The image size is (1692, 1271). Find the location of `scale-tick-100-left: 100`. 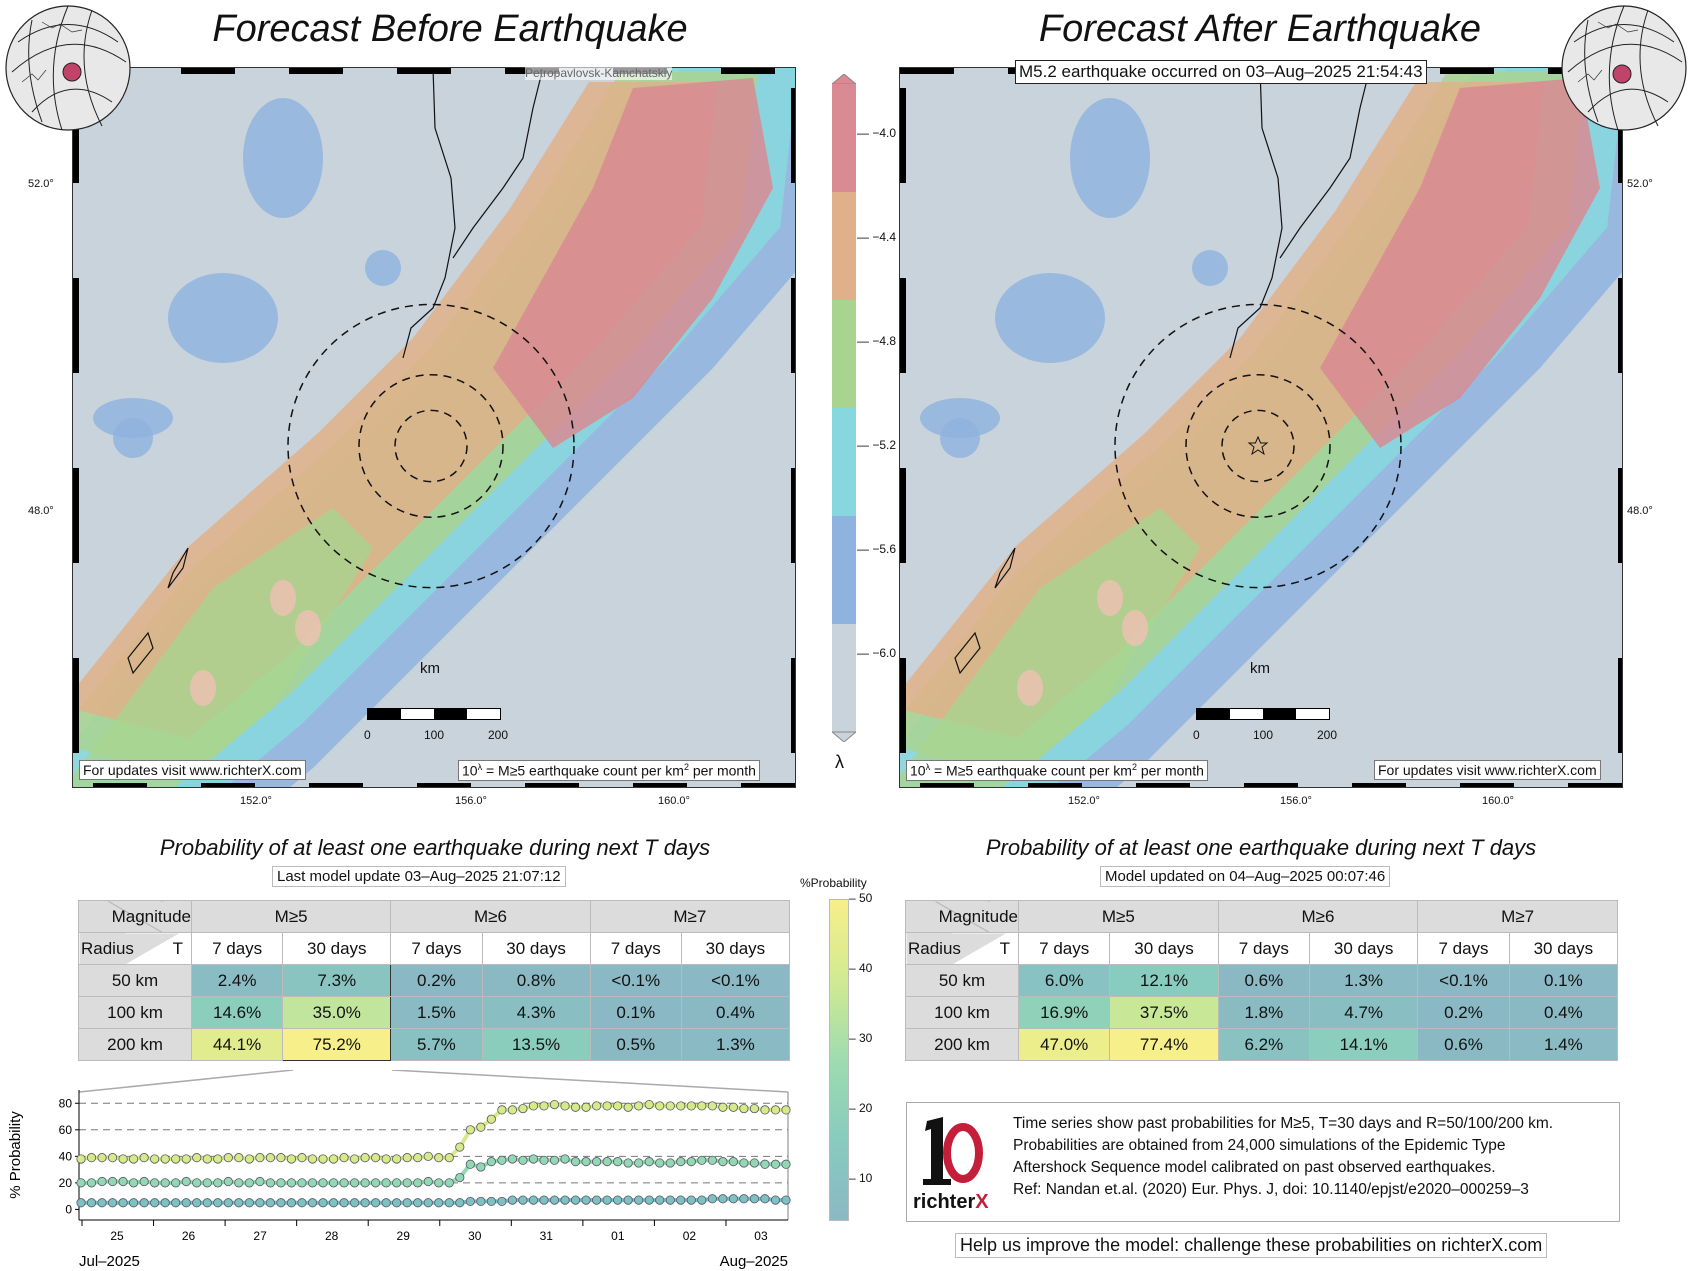

scale-tick-100-left: 100 is located at coordinates (434, 735).